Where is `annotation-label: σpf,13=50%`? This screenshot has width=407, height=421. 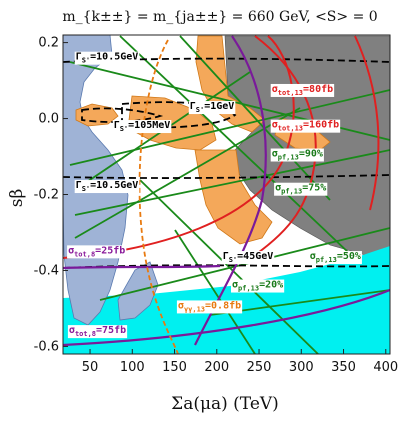
annotation-label: σpf,13=50% is located at coordinates (335, 258).